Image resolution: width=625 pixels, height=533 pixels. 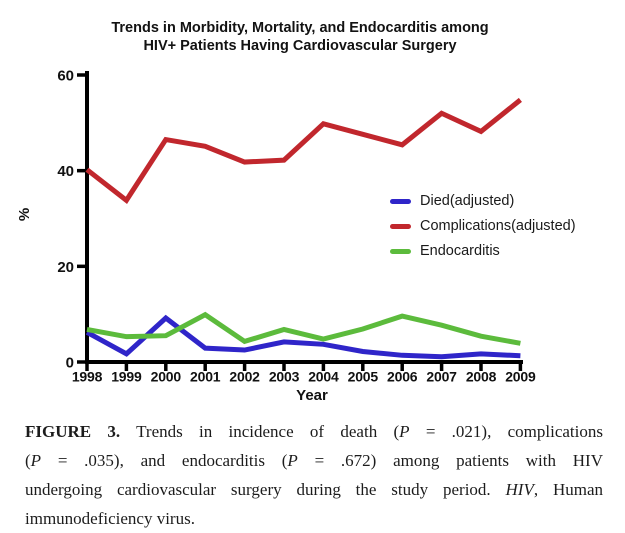 What do you see at coordinates (323, 377) in the screenshot?
I see `x-tick-label: 2004` at bounding box center [323, 377].